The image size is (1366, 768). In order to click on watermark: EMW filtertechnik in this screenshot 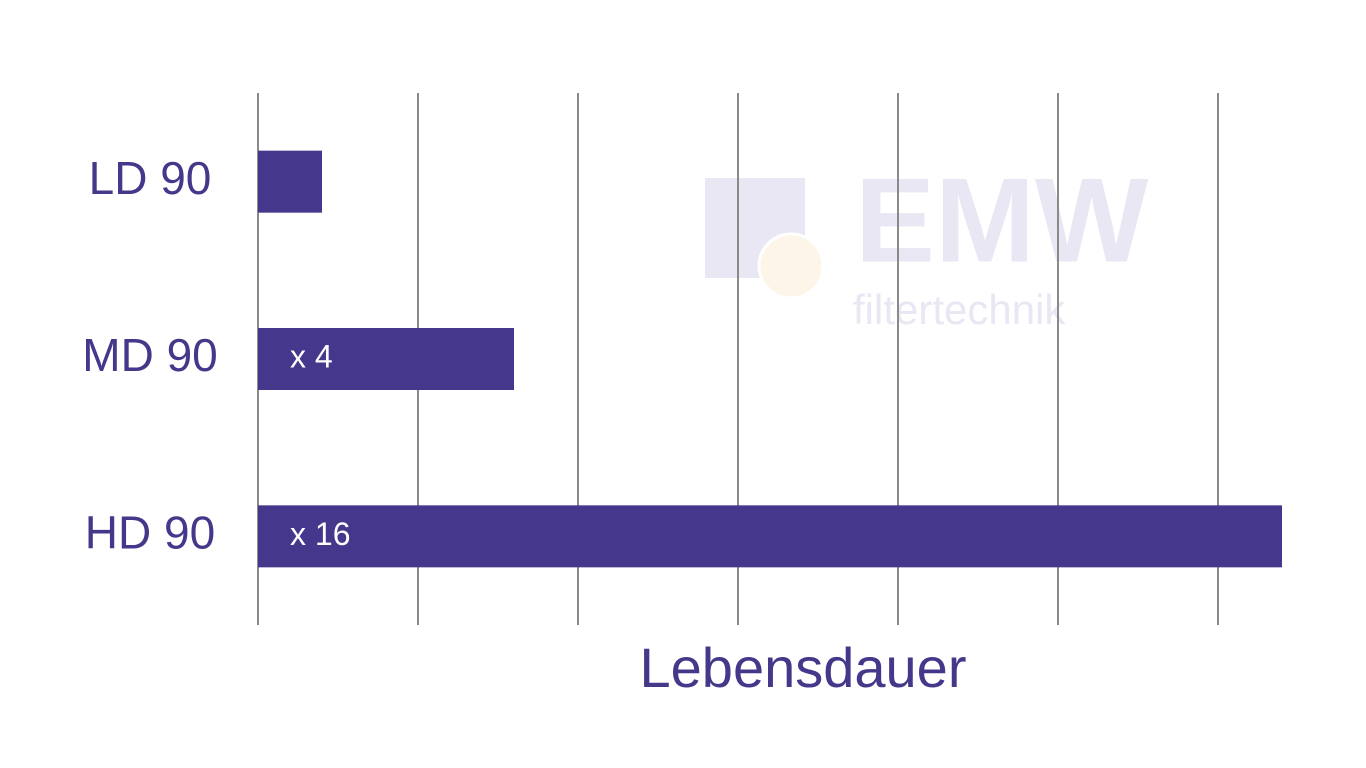, I will do `click(927, 243)`.